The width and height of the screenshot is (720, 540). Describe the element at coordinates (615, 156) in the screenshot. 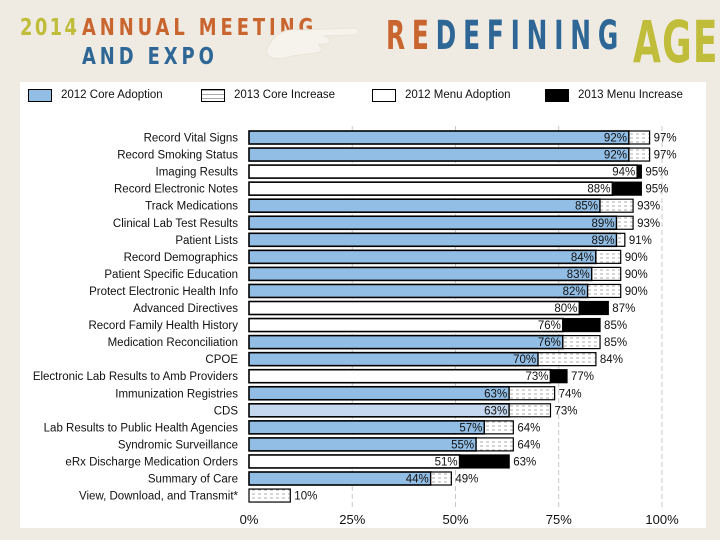

I see `value-label-2012: 92%` at that location.